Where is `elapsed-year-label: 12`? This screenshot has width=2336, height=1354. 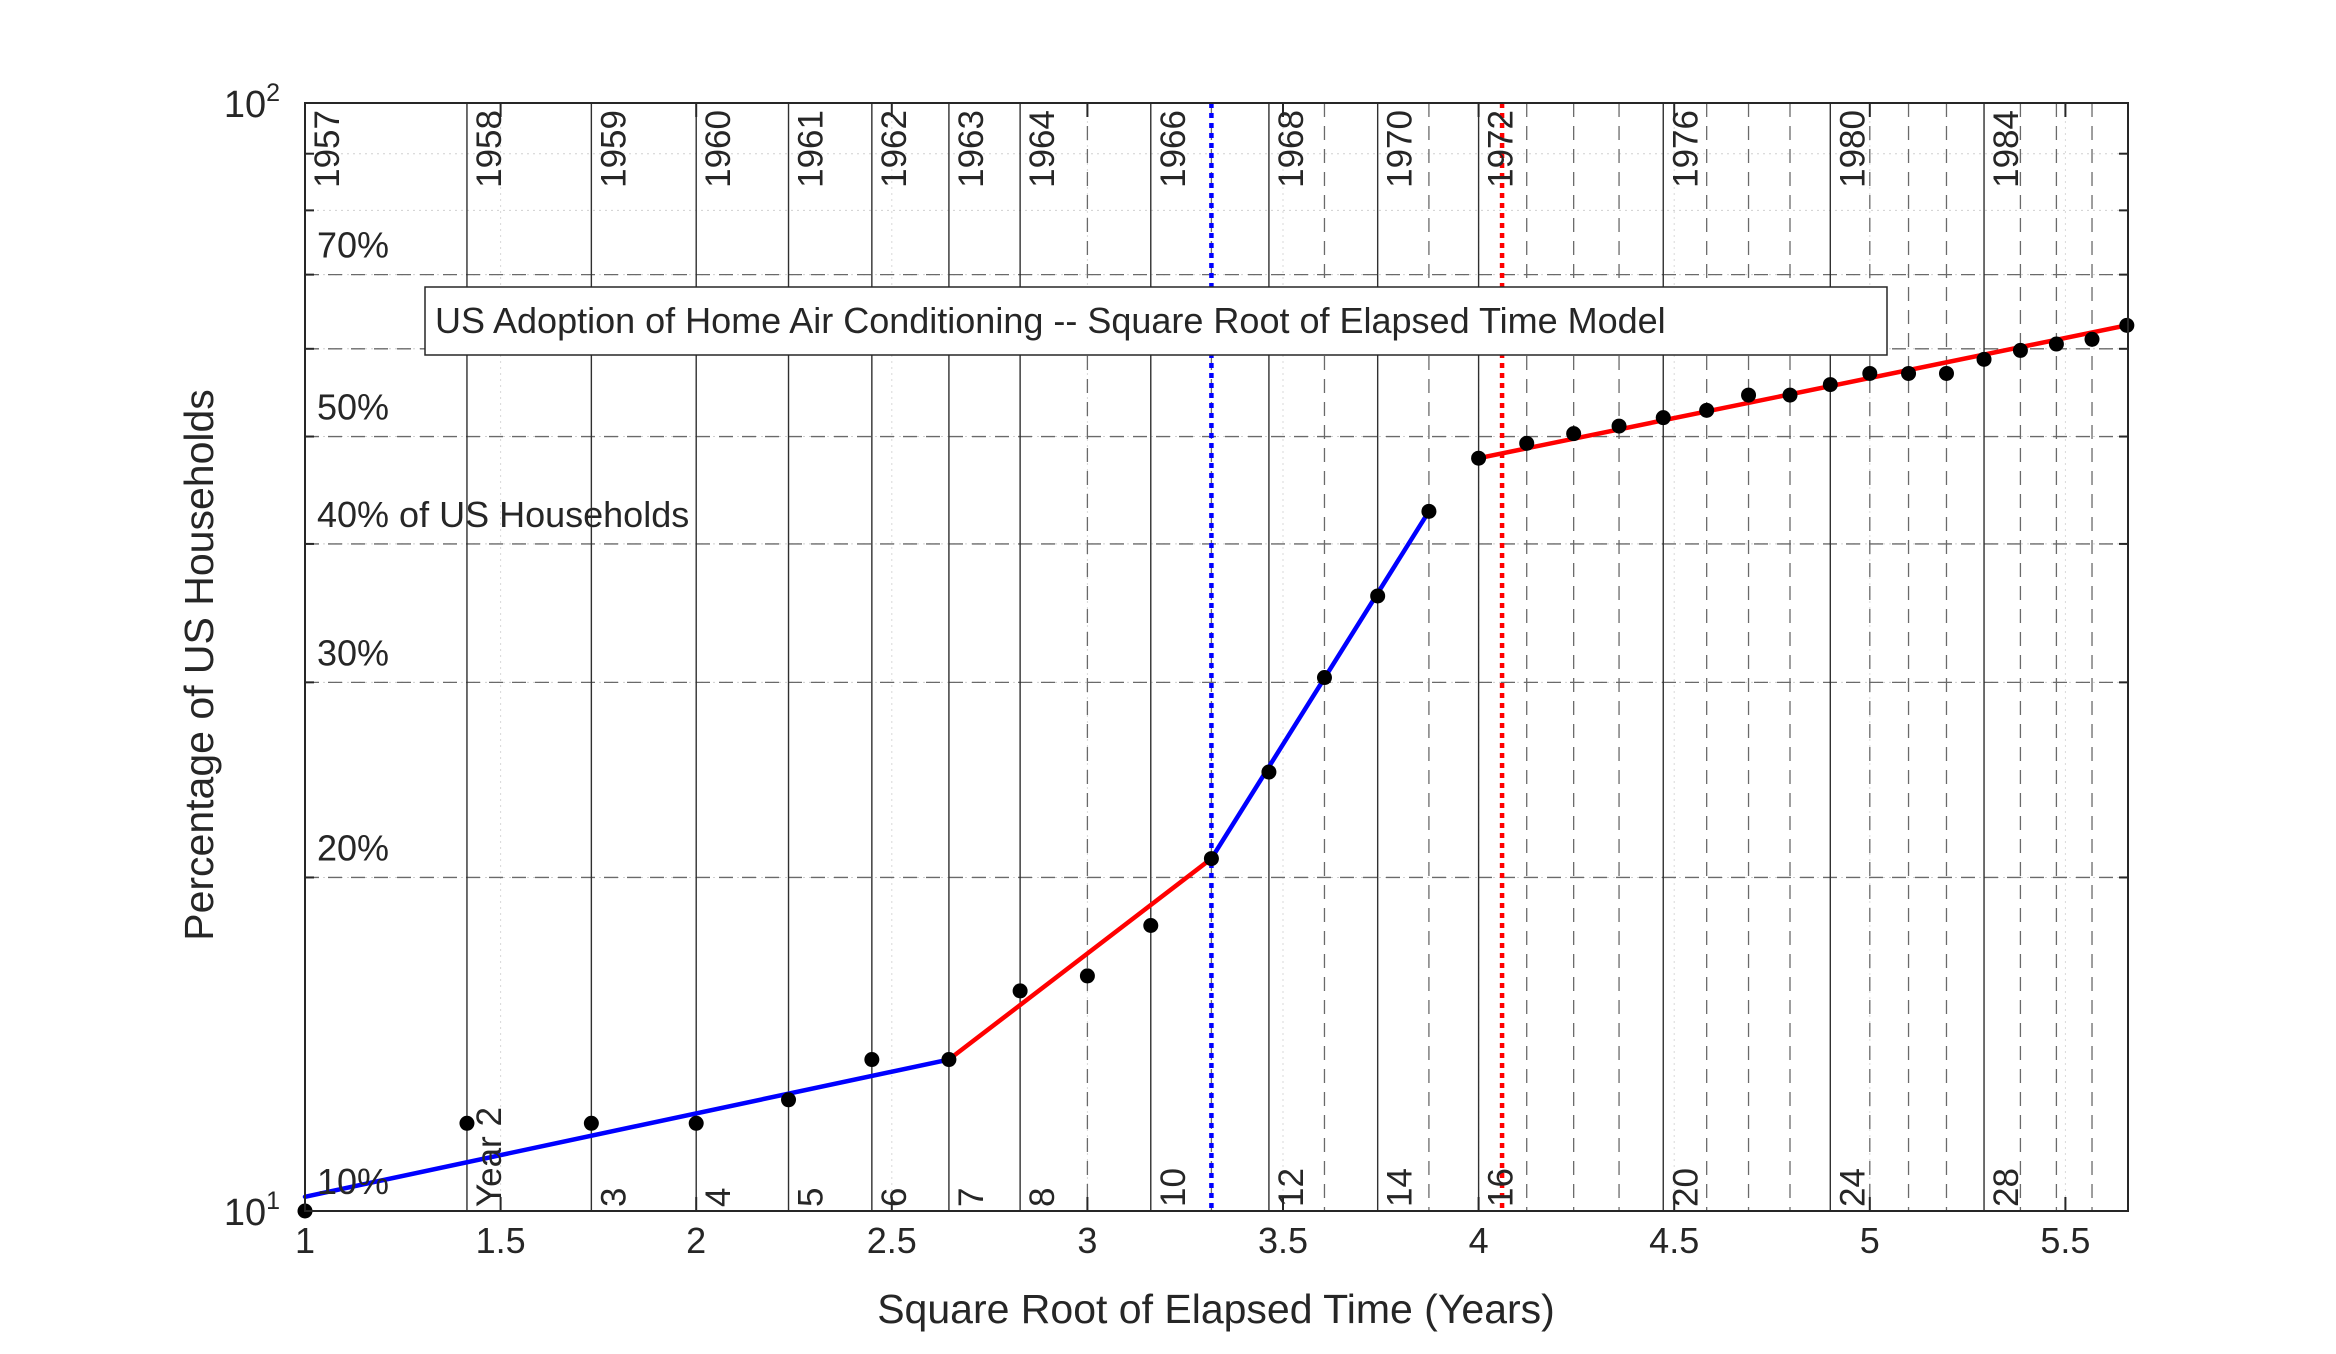 elapsed-year-label: 12 is located at coordinates (1291, 1187).